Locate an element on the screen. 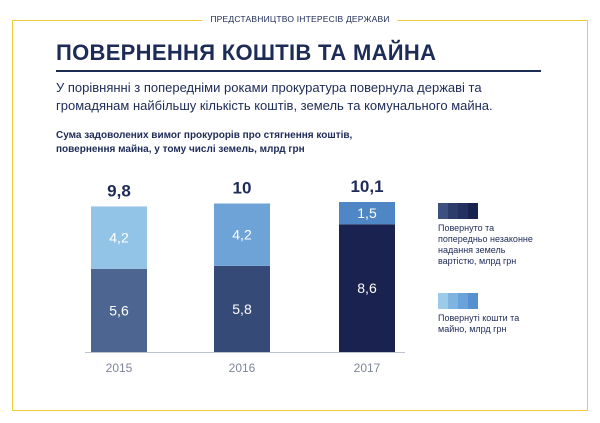  bar-segment-2017-s0 is located at coordinates (367, 288).